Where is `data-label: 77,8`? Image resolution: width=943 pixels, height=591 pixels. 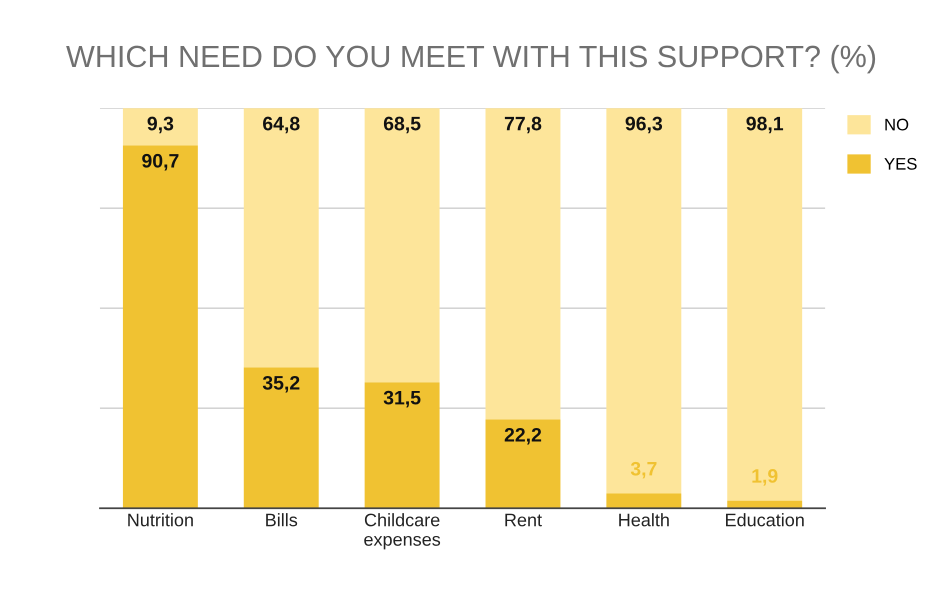
data-label: 77,8 is located at coordinates (523, 125).